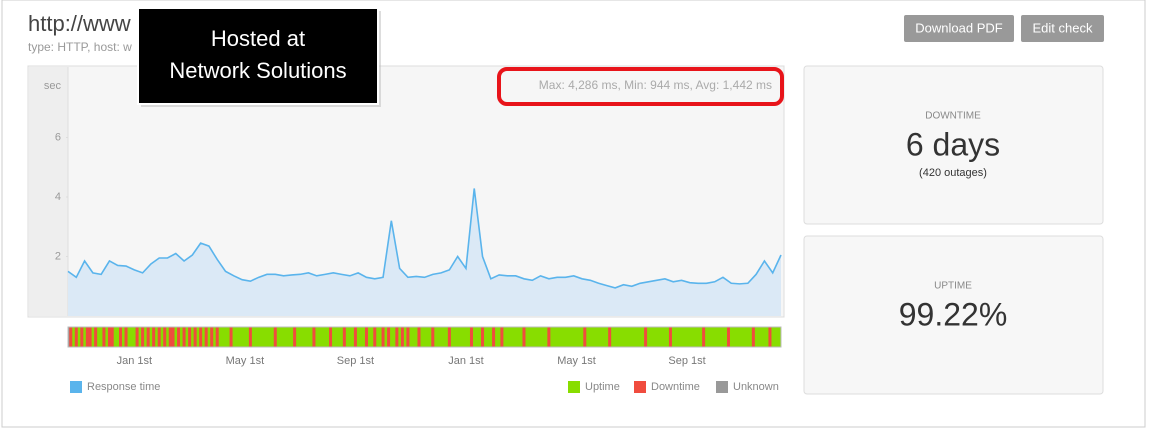 The width and height of the screenshot is (1149, 437). What do you see at coordinates (953, 286) in the screenshot?
I see `panel-title: UPTIME` at bounding box center [953, 286].